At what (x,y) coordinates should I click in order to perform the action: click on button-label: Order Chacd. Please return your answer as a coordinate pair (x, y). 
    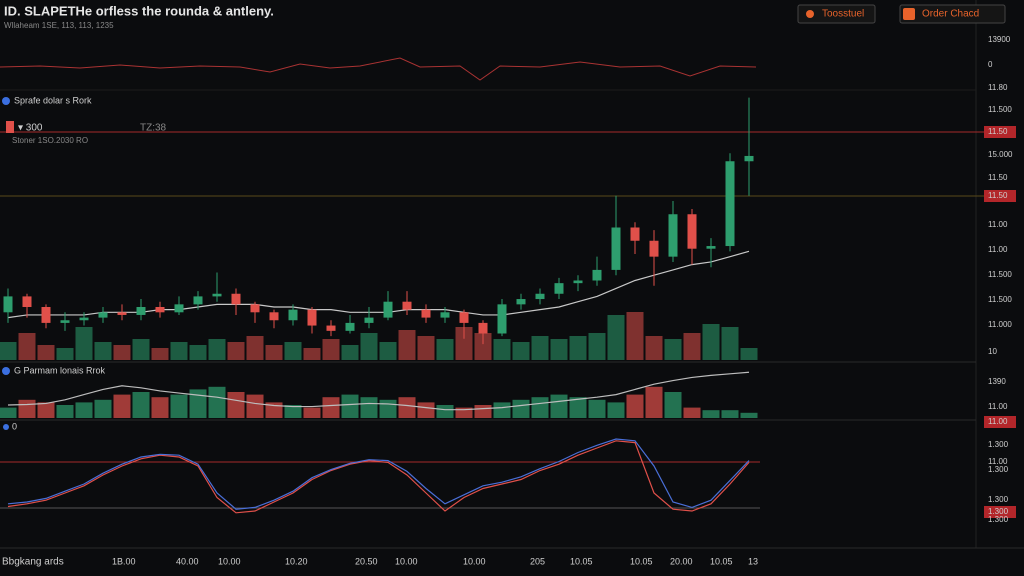
    Looking at the image, I should click on (950, 14).